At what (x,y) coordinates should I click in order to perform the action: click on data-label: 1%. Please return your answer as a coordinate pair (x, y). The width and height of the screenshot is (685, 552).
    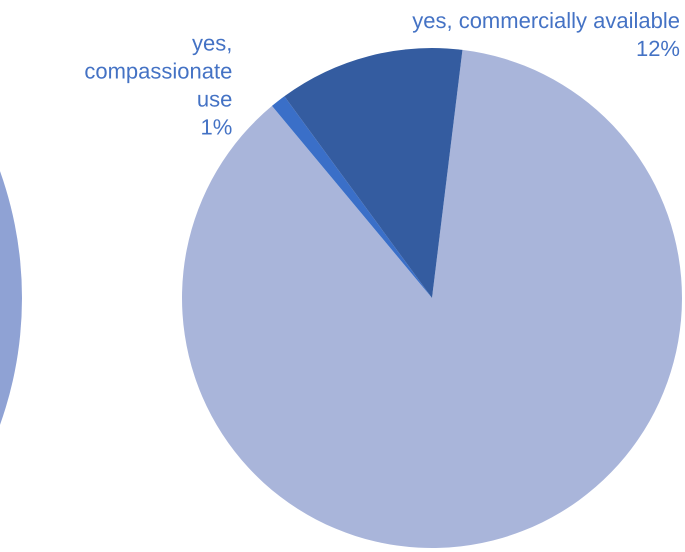
    Looking at the image, I should click on (216, 127).